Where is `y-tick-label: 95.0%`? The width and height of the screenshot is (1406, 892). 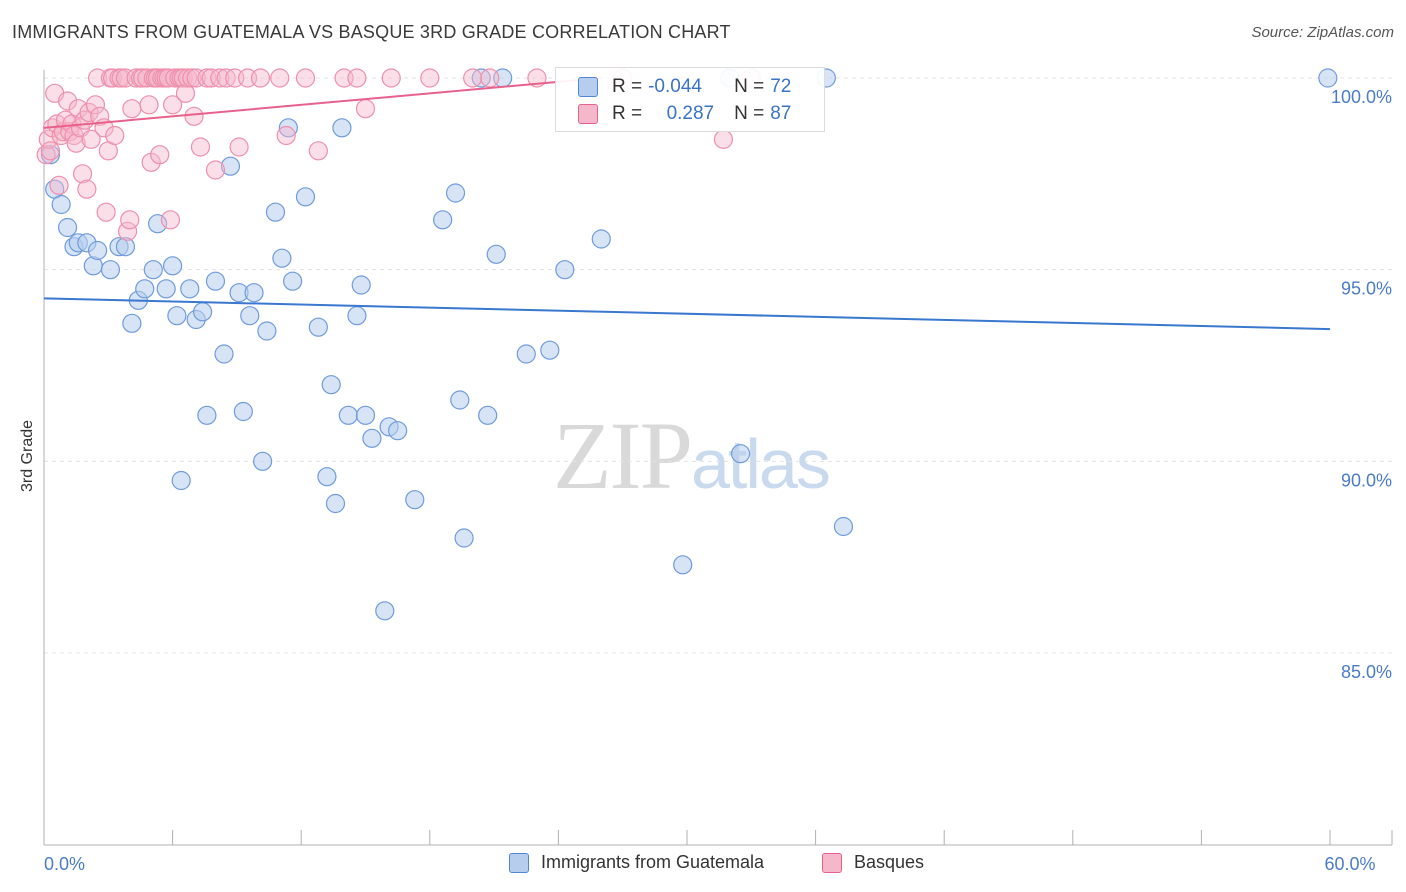 y-tick-label: 95.0% is located at coordinates (1366, 289).